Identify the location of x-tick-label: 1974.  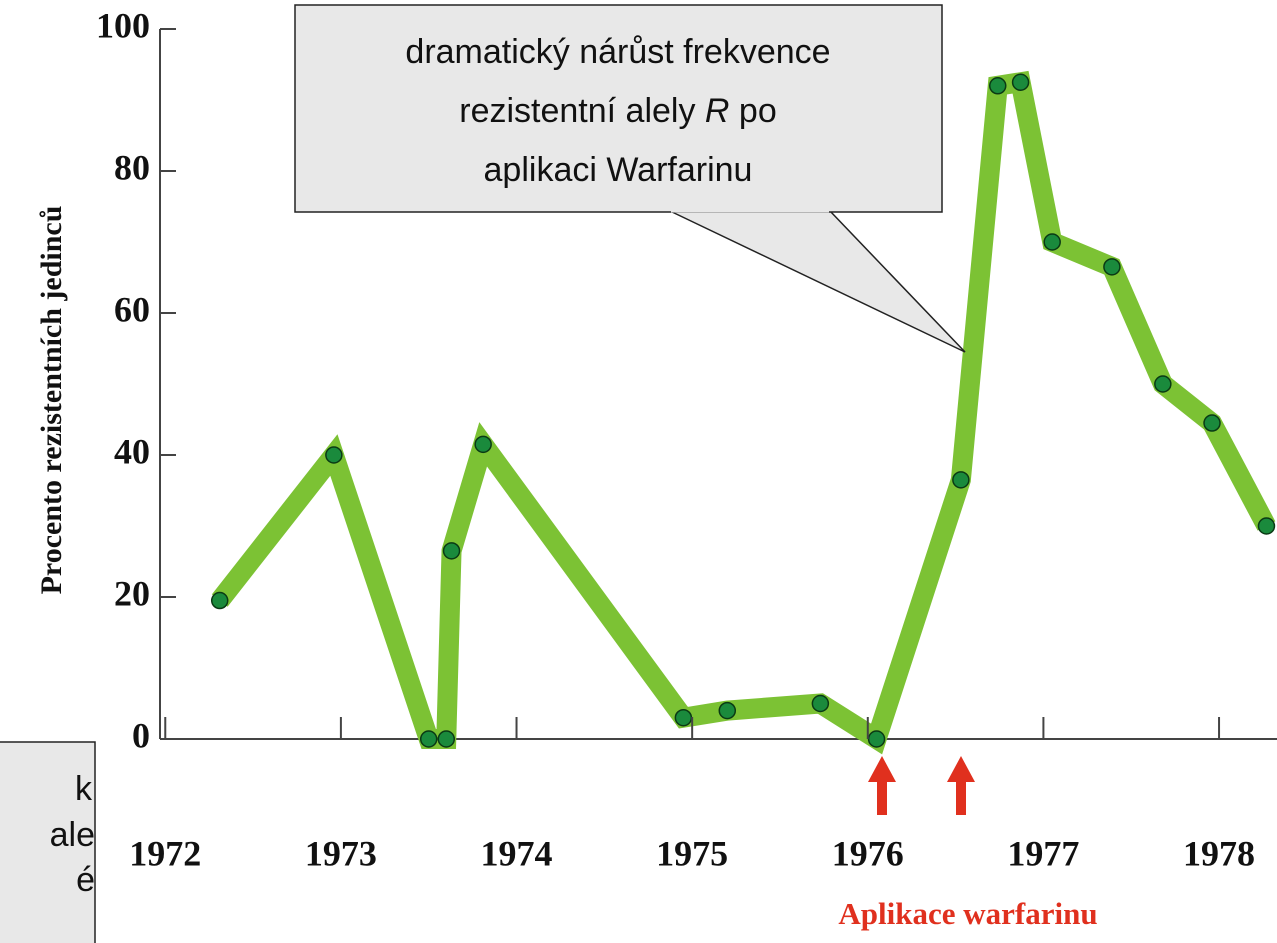
(517, 853).